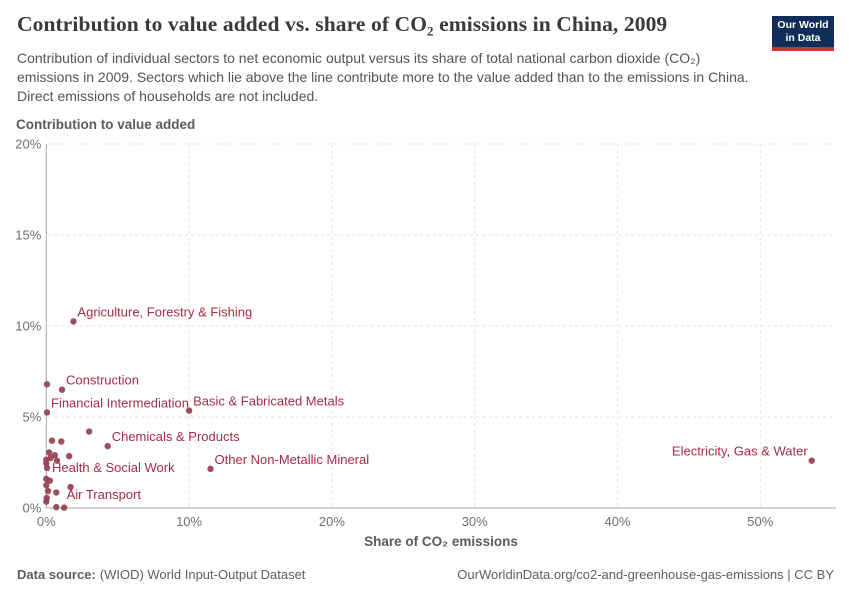 The image size is (850, 600). I want to click on y-tick-label: 15%, so click(28, 235).